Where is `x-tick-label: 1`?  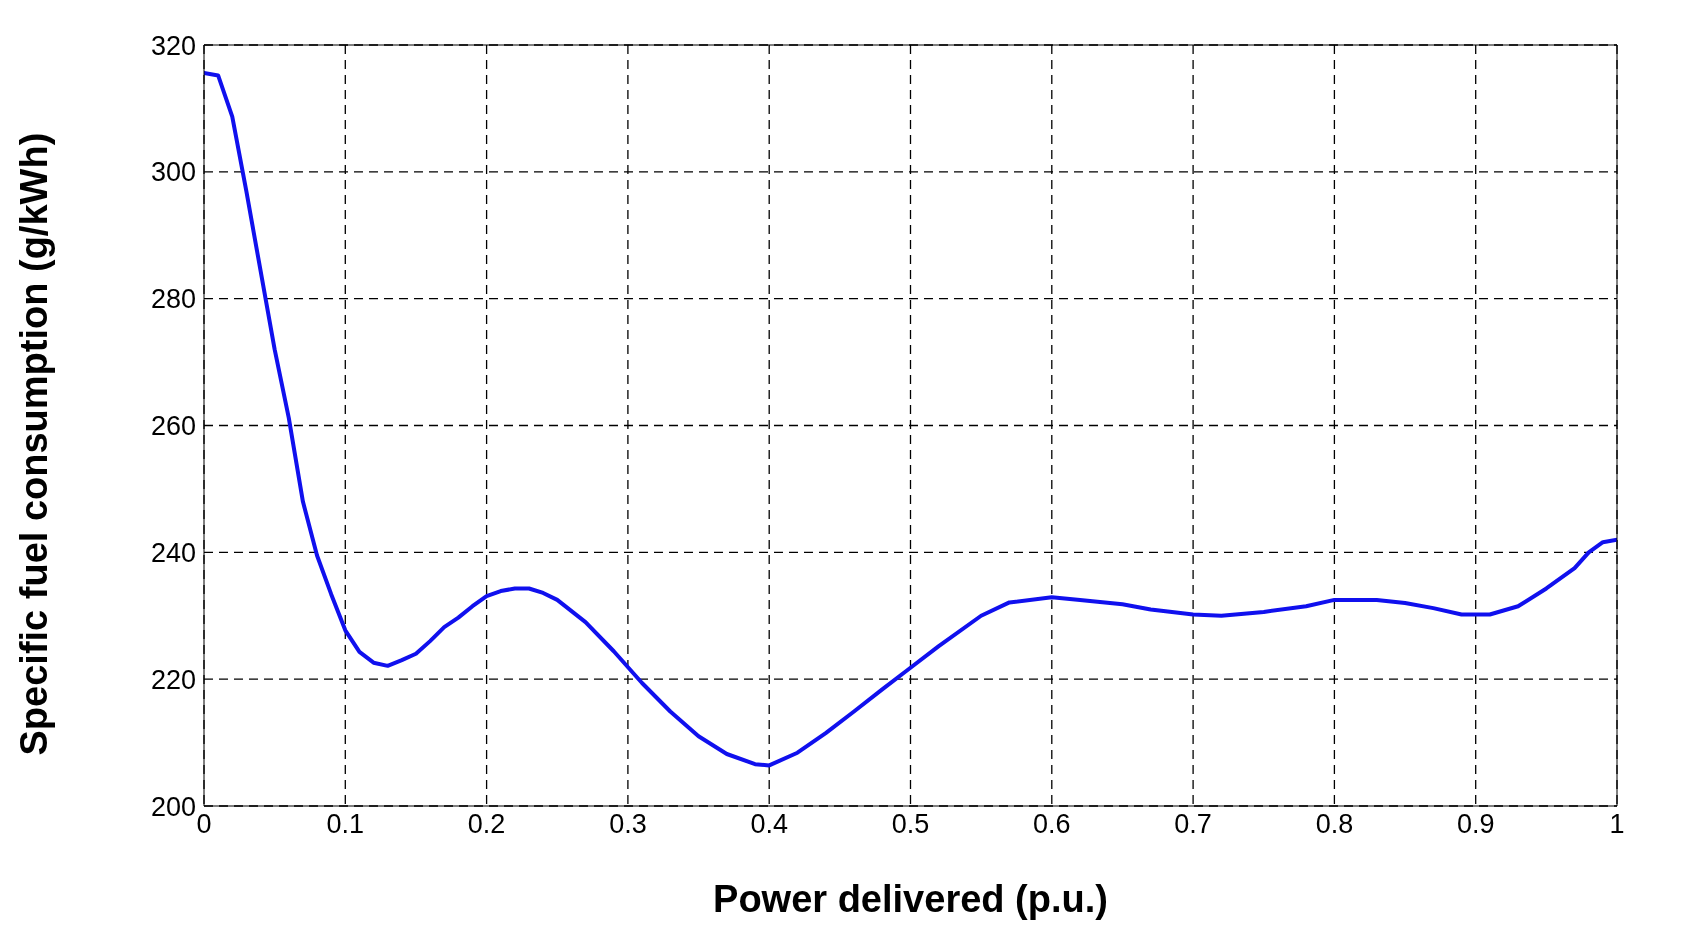 x-tick-label: 1 is located at coordinates (1617, 824).